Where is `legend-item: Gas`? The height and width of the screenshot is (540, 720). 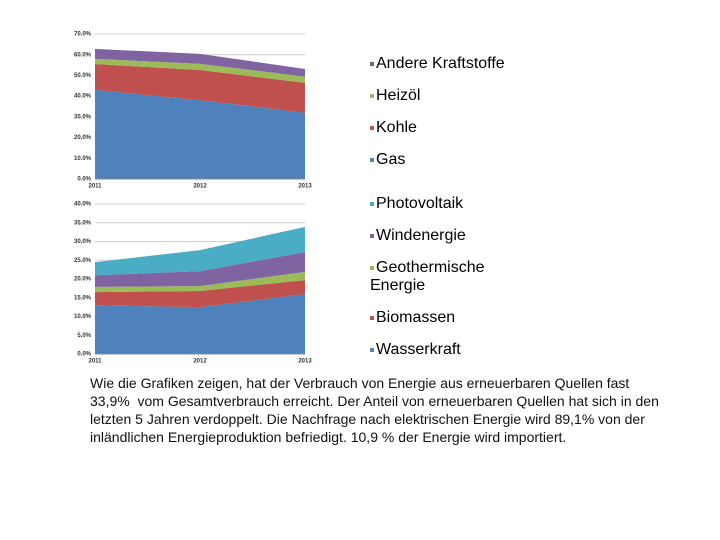
legend-item: Gas is located at coordinates (445, 160).